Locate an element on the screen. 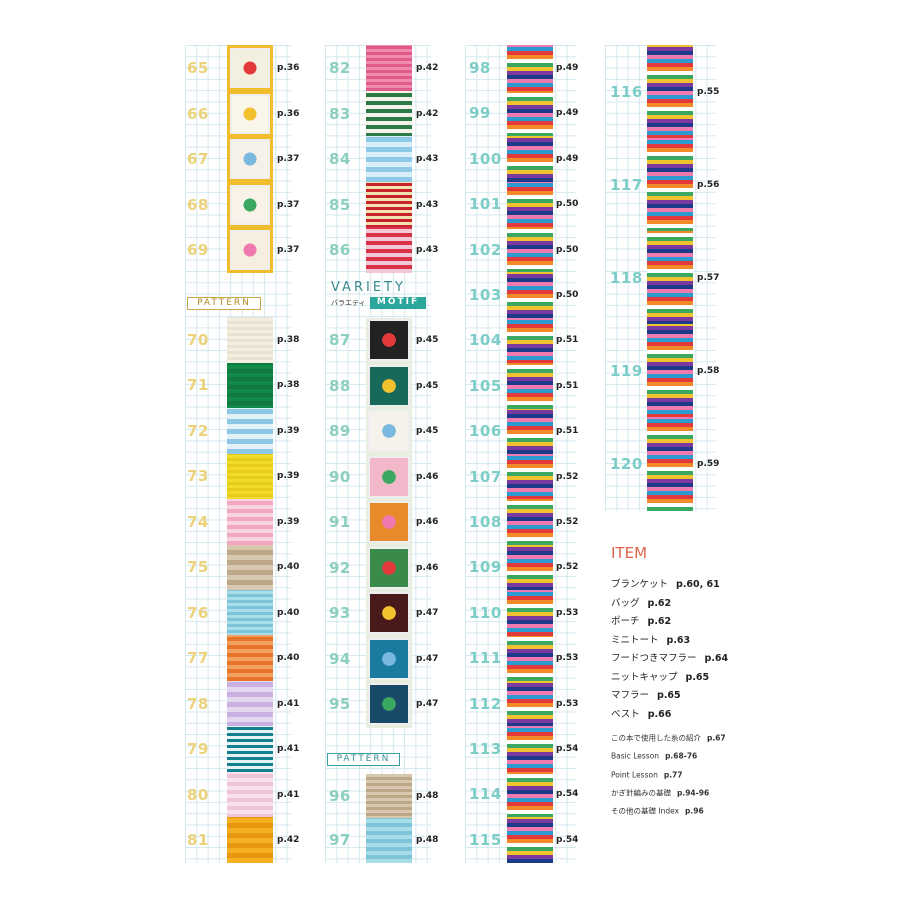  list-row: フードつきマフラー p.64 is located at coordinates (669, 657).